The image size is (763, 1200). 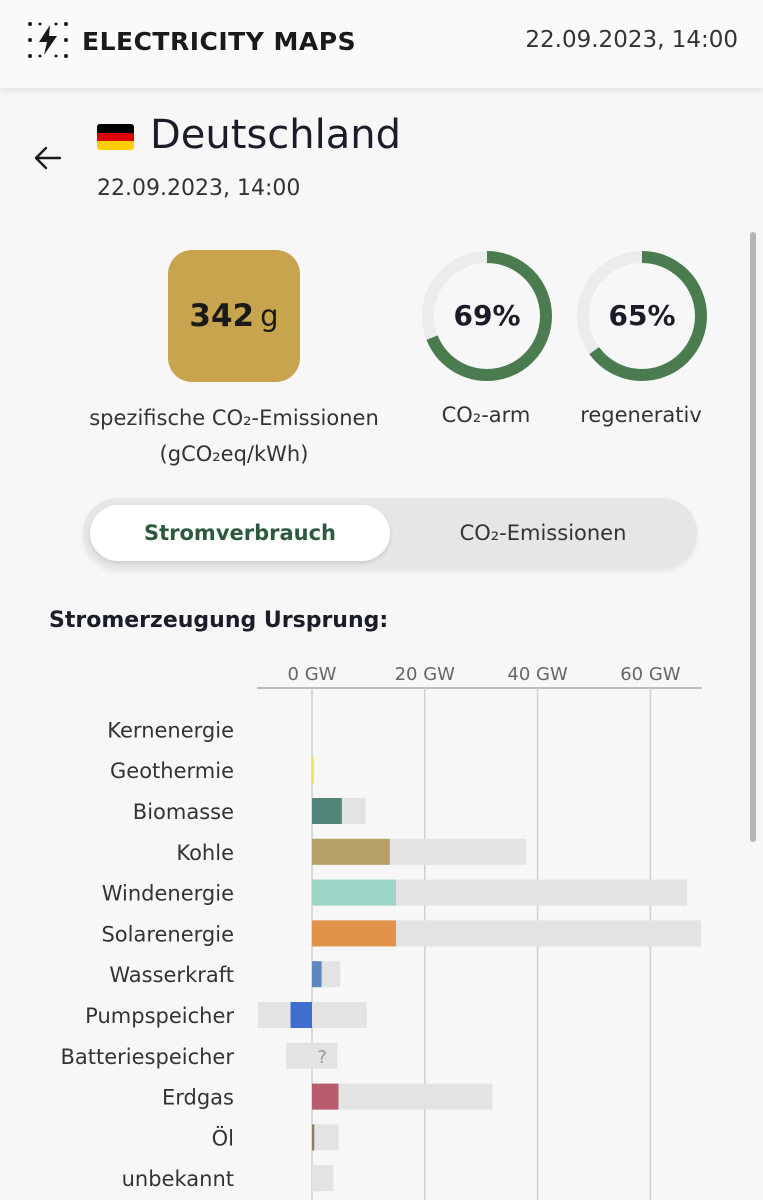 What do you see at coordinates (219, 41) in the screenshot?
I see `app-title: ELECTRICITY MAPS` at bounding box center [219, 41].